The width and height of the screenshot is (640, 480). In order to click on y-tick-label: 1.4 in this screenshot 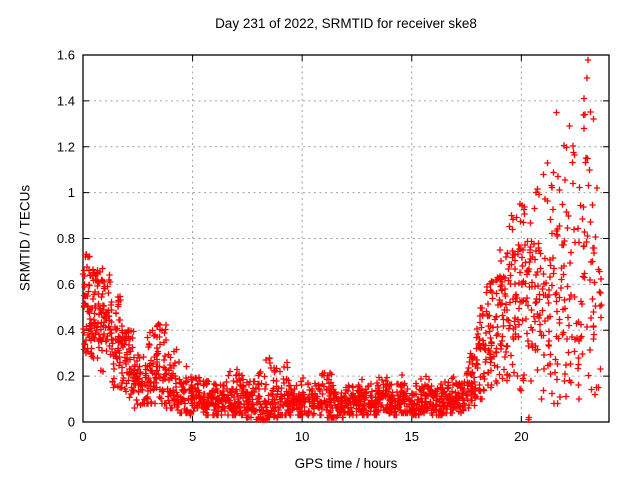, I will do `click(66, 100)`.